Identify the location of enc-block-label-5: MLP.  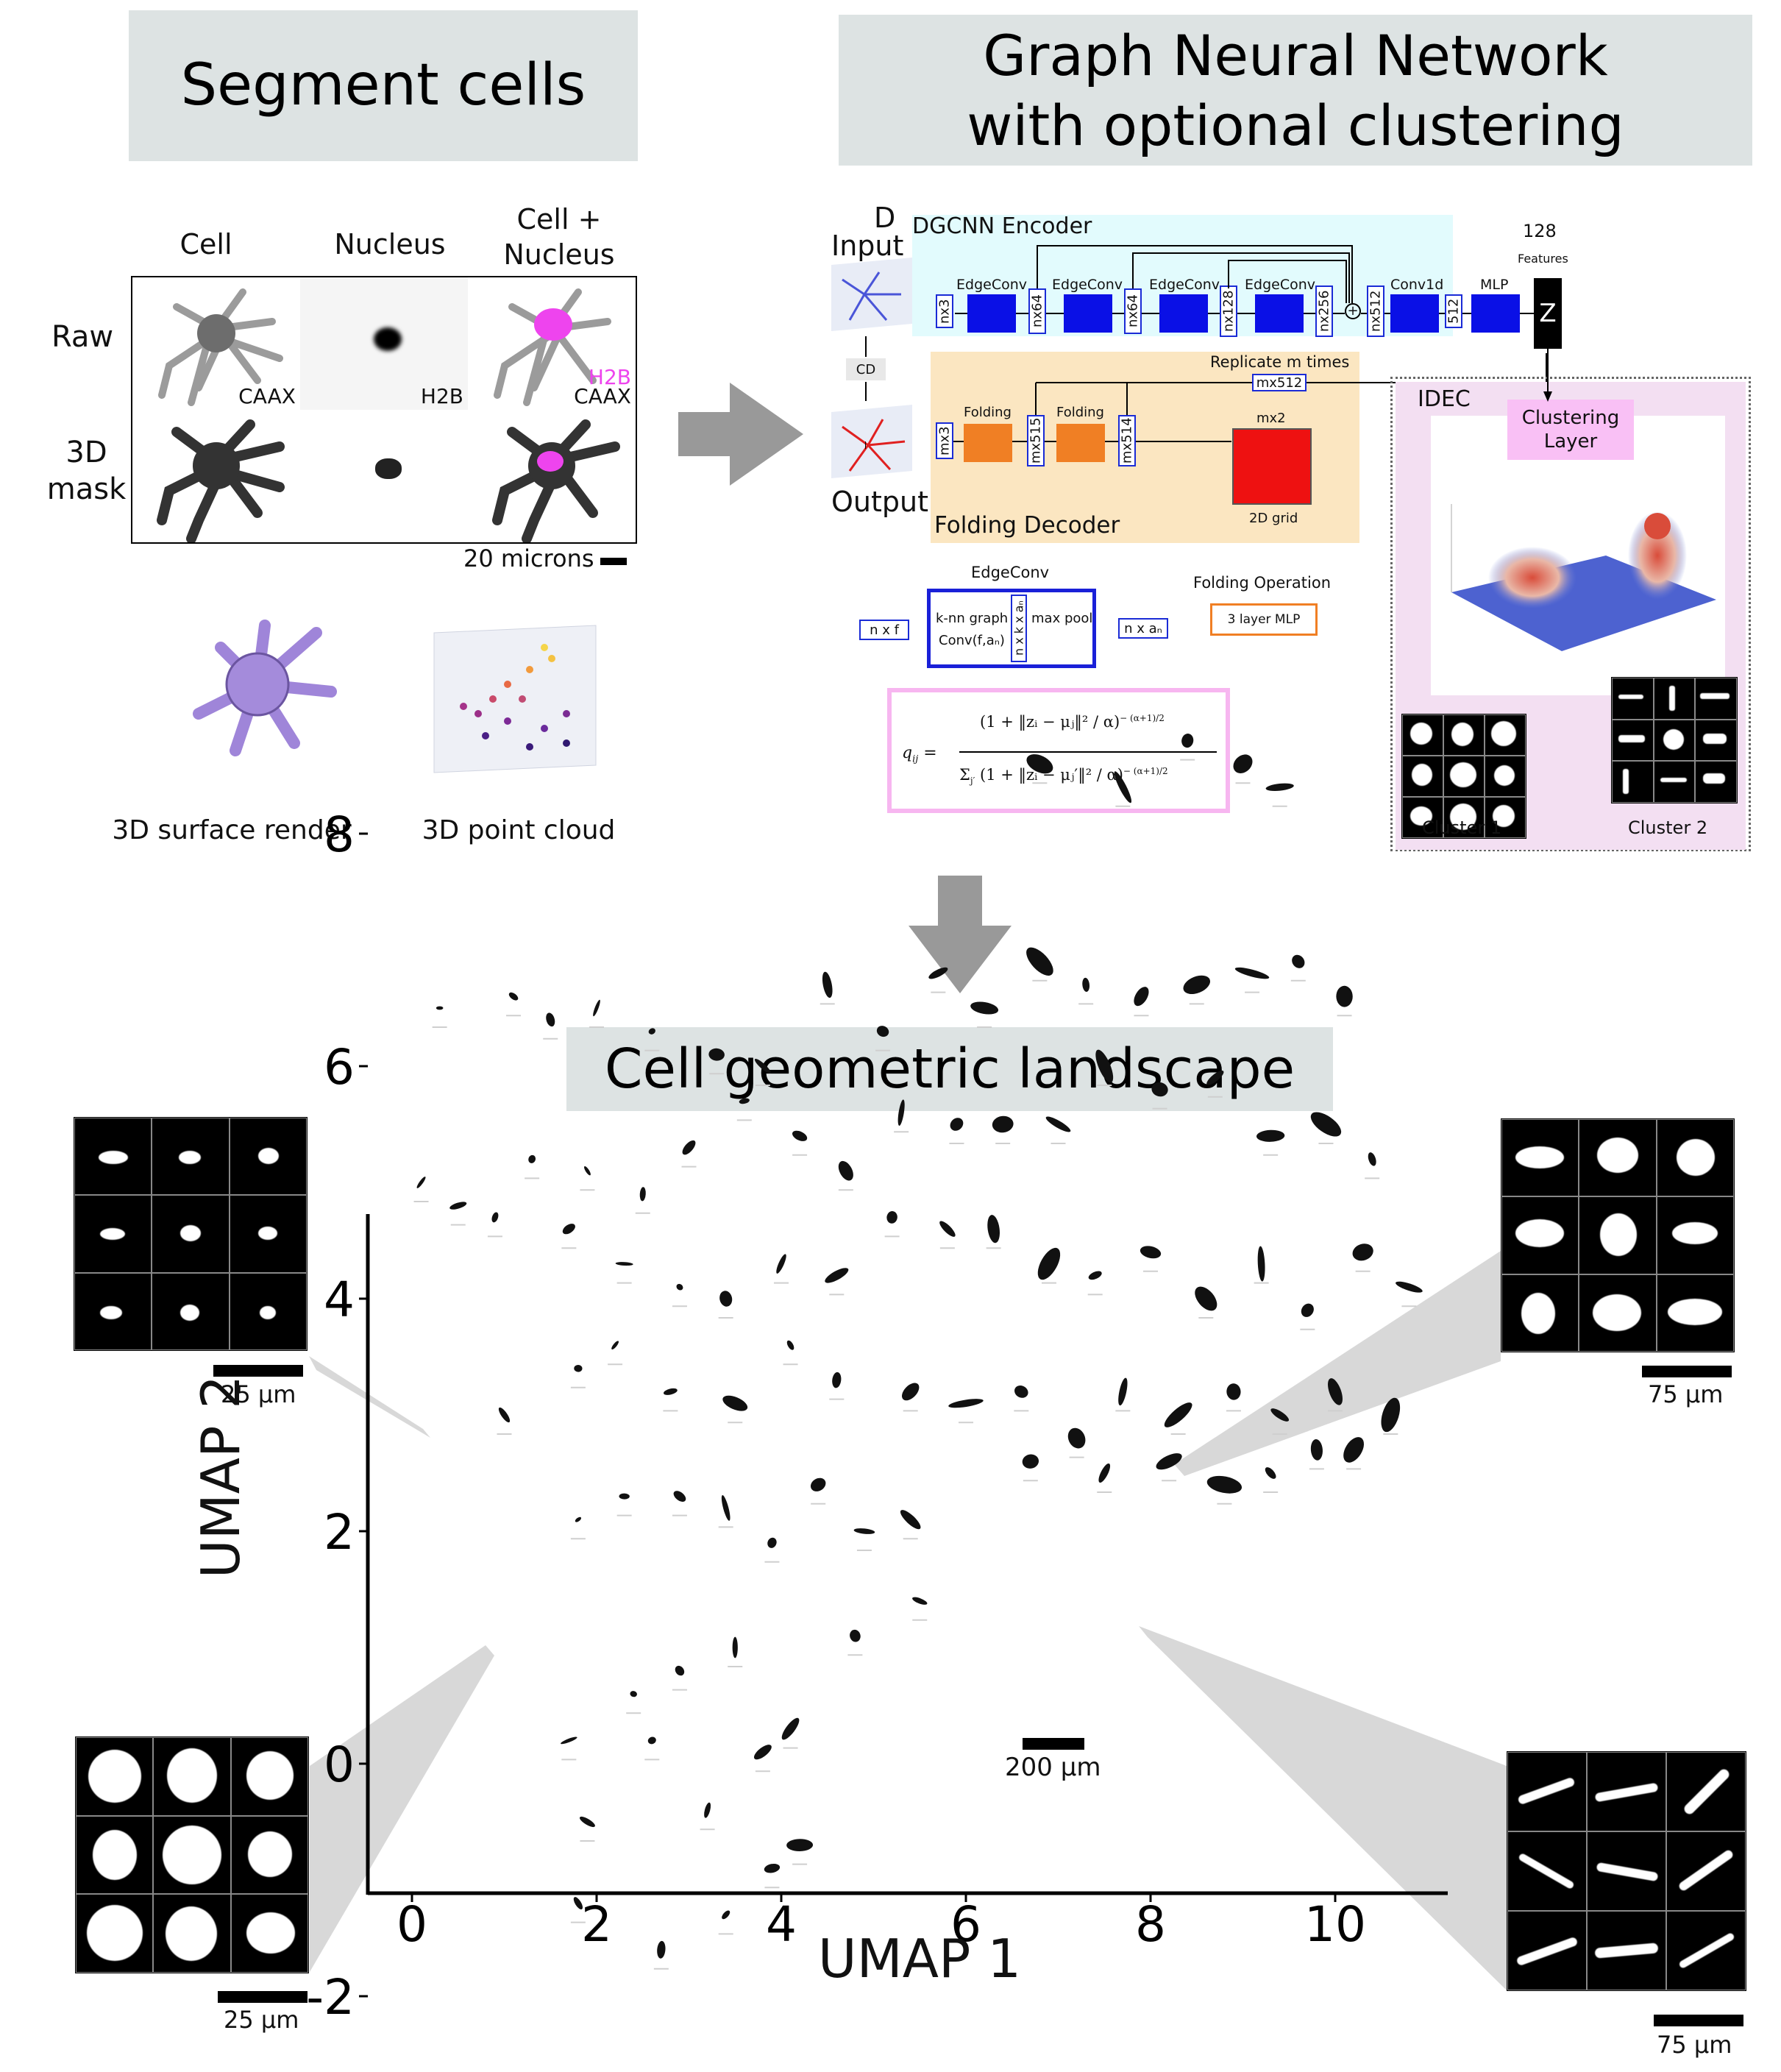
(1494, 285).